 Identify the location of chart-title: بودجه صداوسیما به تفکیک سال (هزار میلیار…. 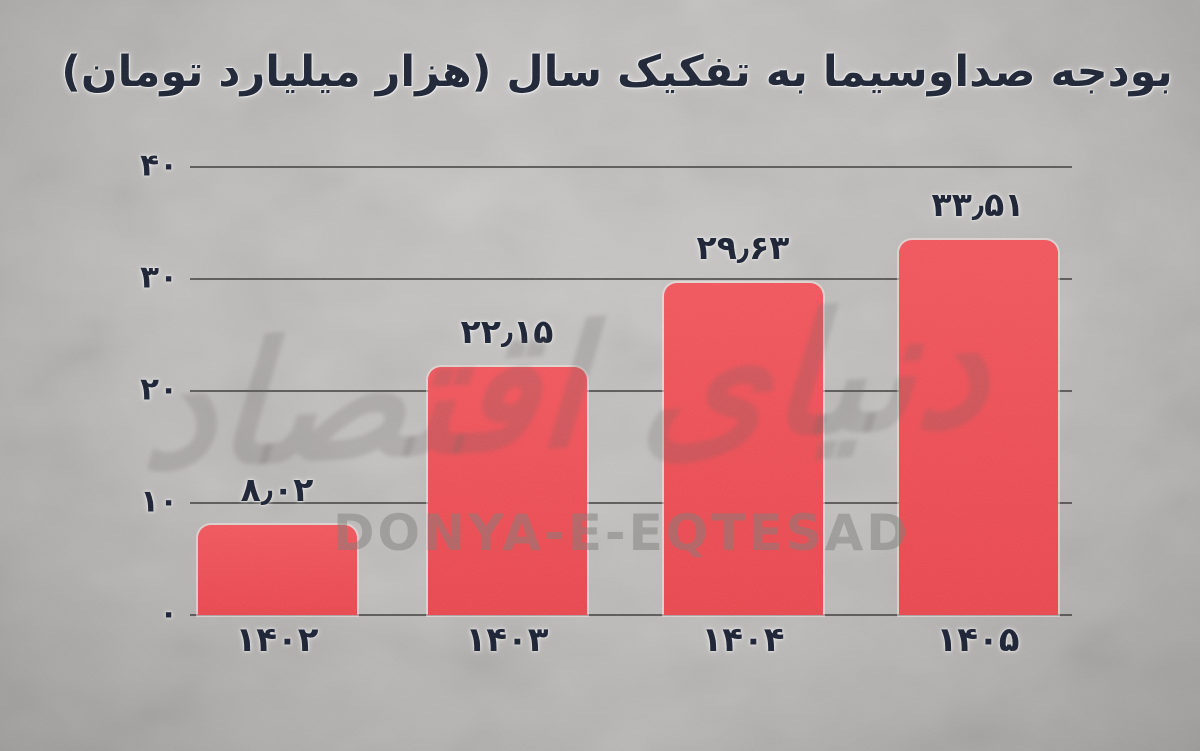
(617, 72).